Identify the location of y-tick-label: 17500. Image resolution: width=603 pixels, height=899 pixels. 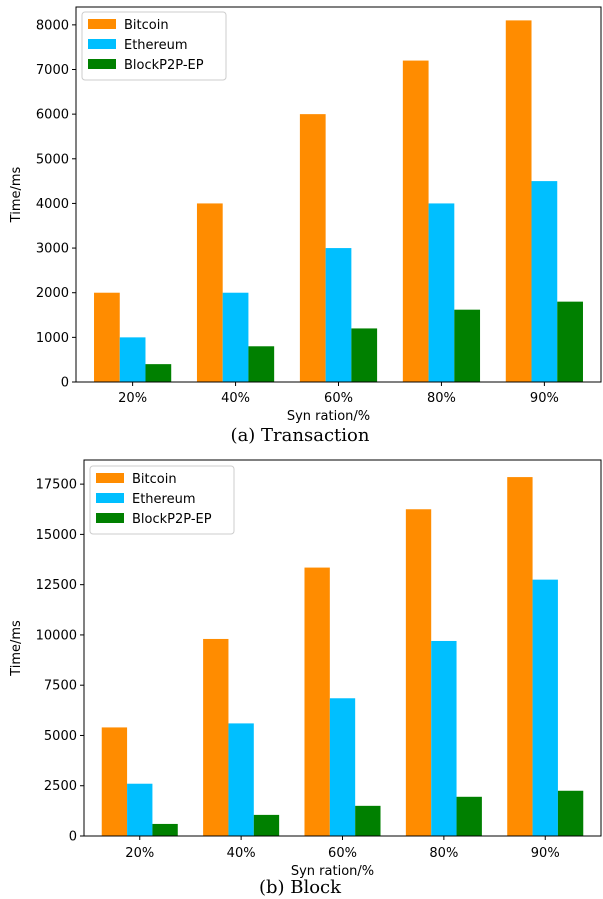
(56, 485).